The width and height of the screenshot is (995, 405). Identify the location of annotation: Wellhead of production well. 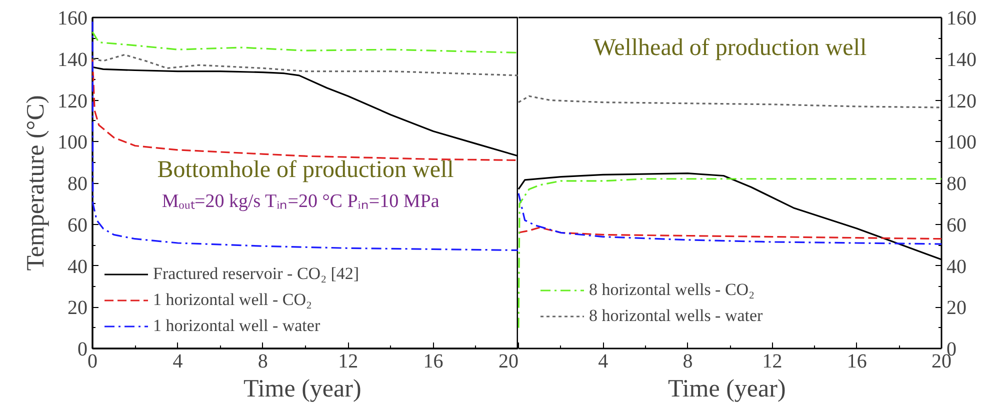
(730, 47).